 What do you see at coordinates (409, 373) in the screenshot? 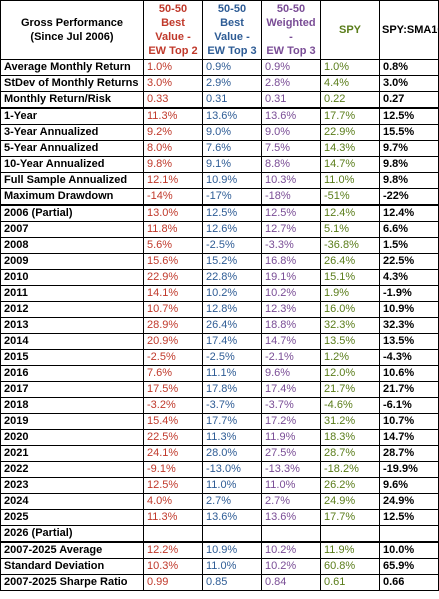
I see `value-cell: 10.6%` at bounding box center [409, 373].